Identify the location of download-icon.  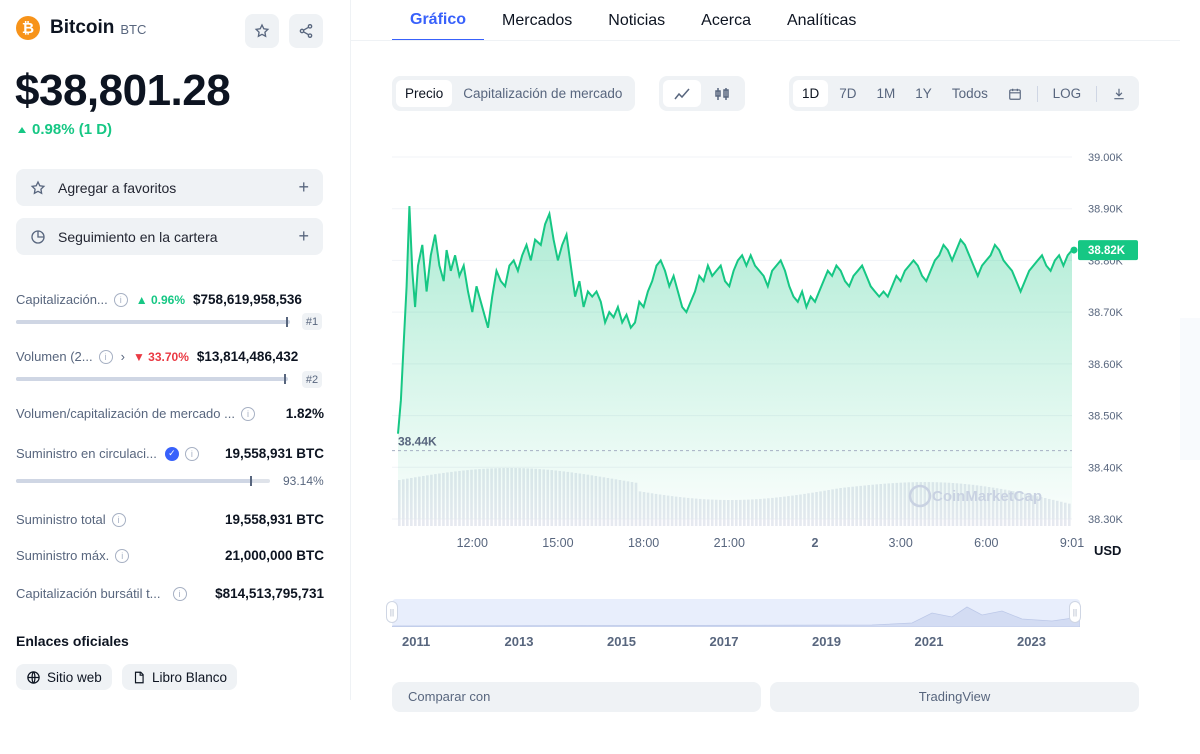
(1119, 93).